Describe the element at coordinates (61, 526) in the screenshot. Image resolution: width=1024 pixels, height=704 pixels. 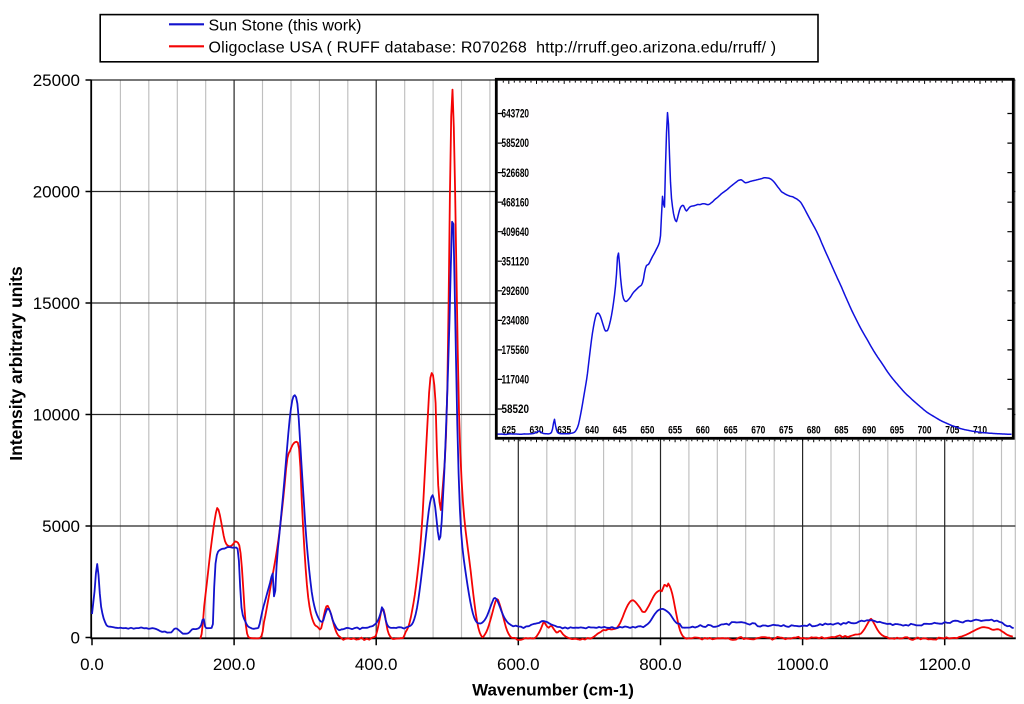
I see `svg-text: 5000` at that location.